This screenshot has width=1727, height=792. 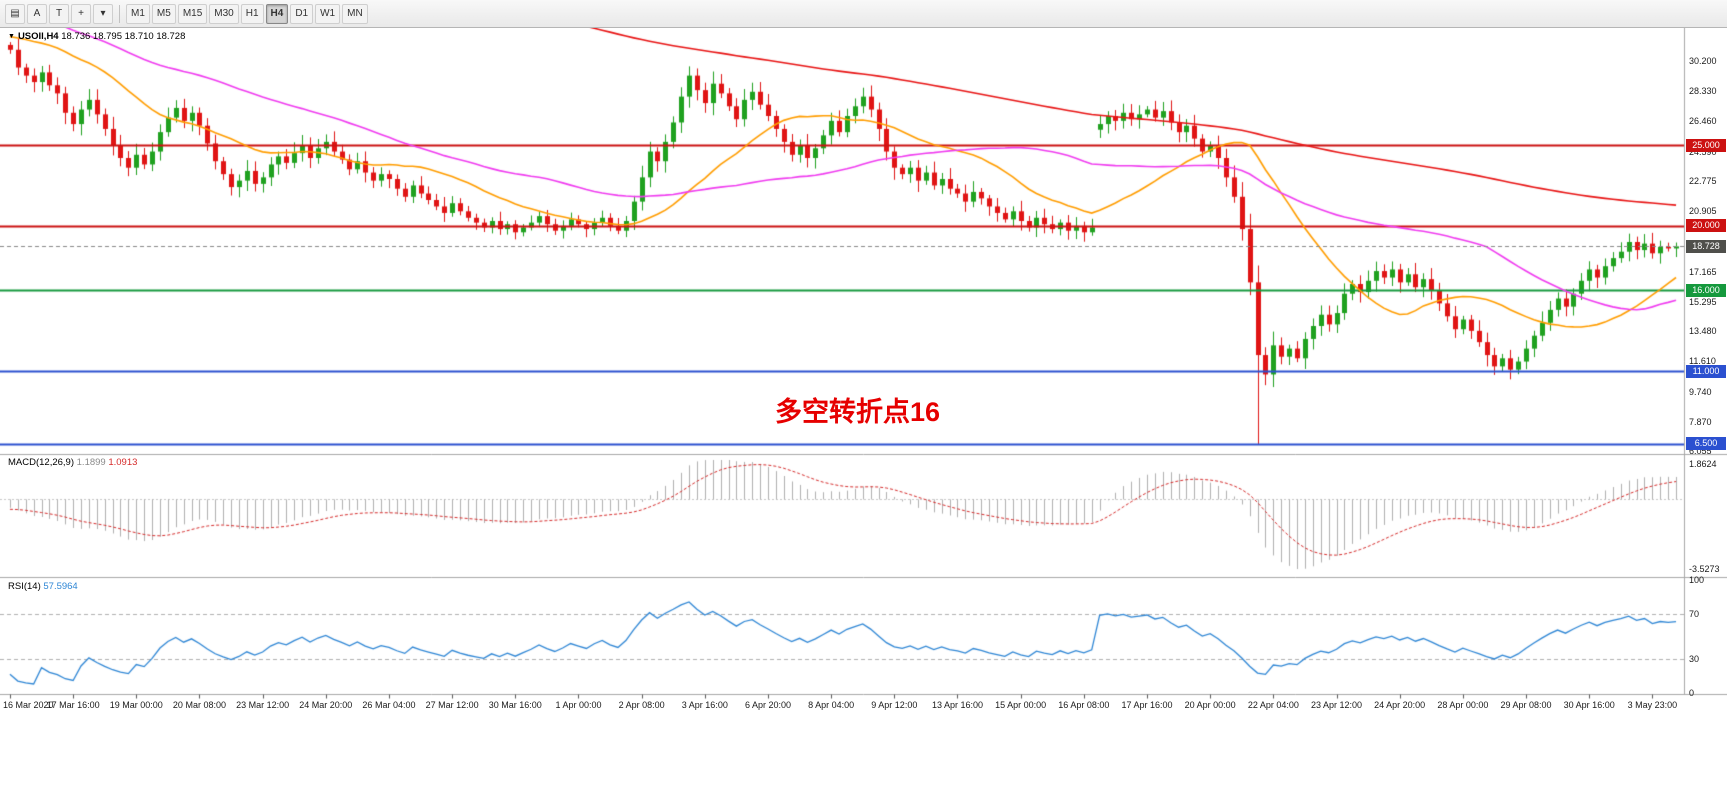 I want to click on timeframe-button-D1: D1, so click(x=302, y=13).